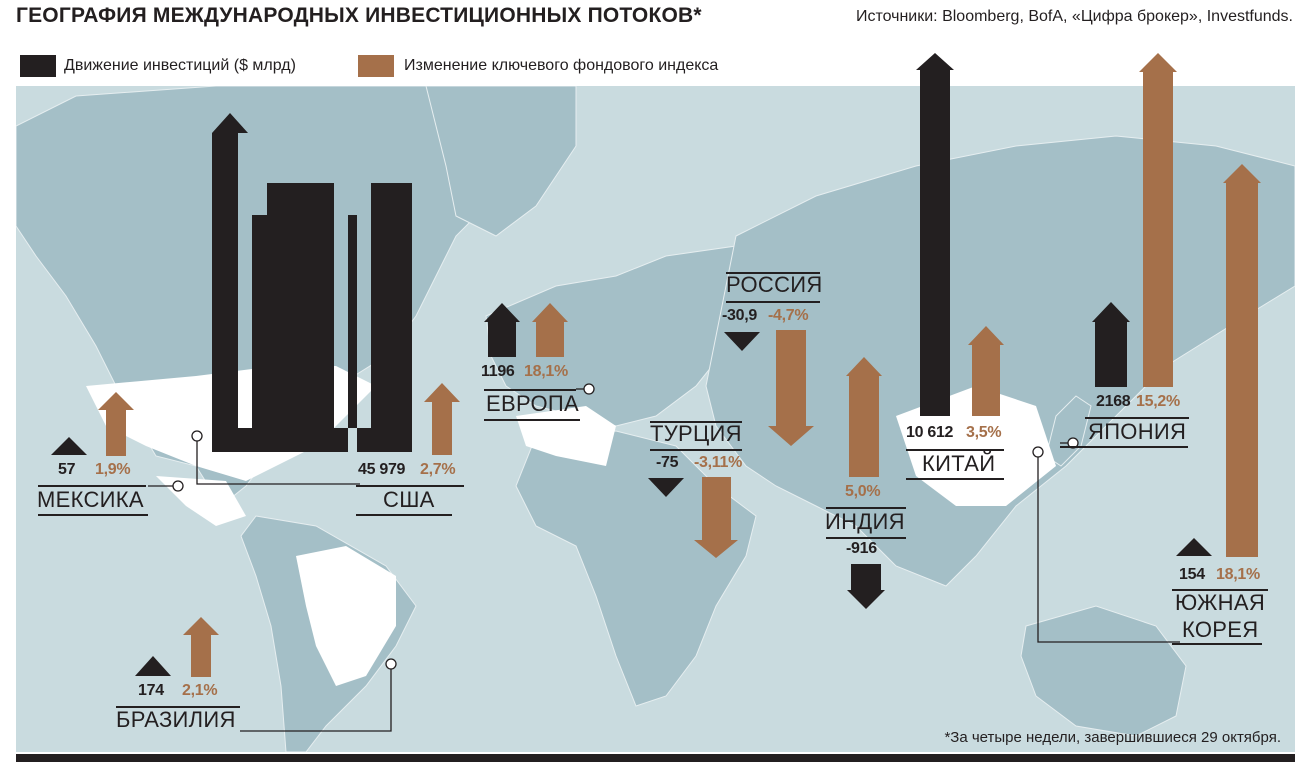  What do you see at coordinates (153, 666) in the screenshot?
I see `brazil-investment-arrow` at bounding box center [153, 666].